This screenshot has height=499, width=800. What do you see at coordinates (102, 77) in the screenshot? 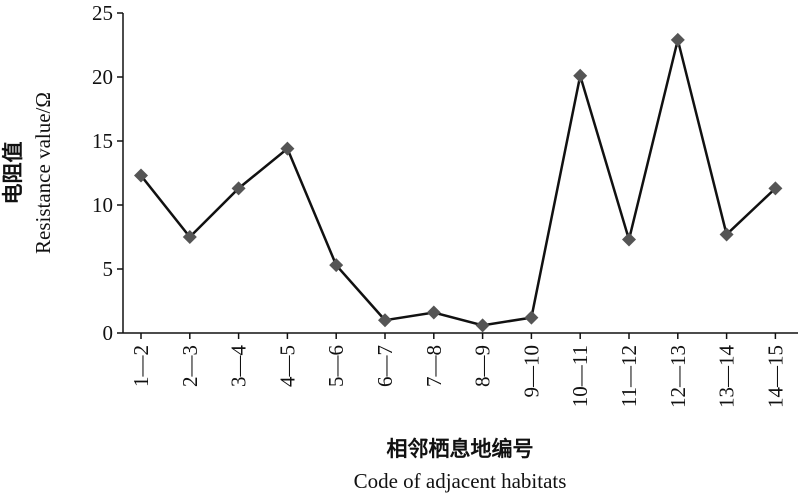
I see `y-tick-label: 20` at bounding box center [102, 77].